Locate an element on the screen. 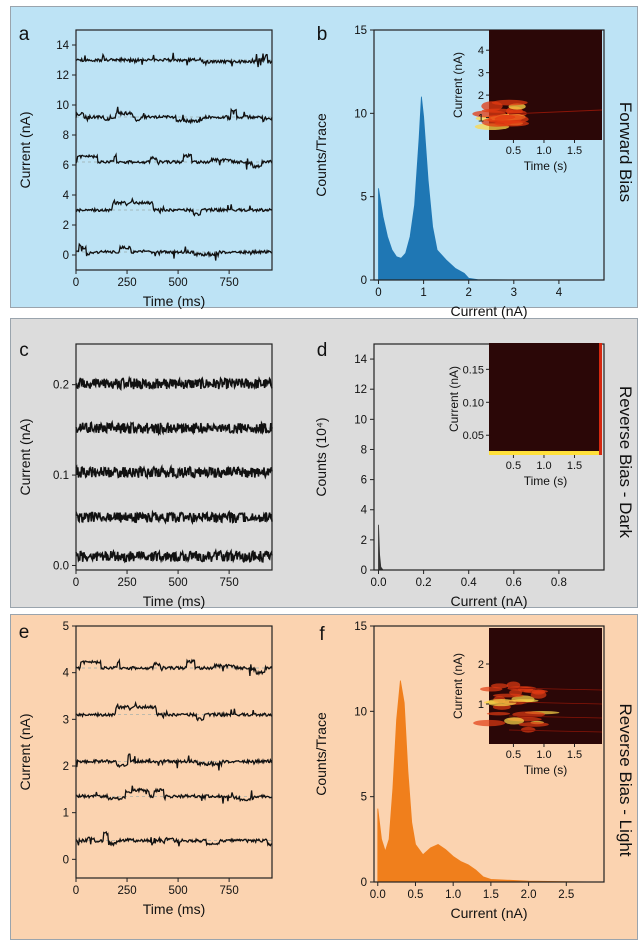 The height and width of the screenshot is (946, 644). x-tick-label-e-0: 0 is located at coordinates (76, 891).